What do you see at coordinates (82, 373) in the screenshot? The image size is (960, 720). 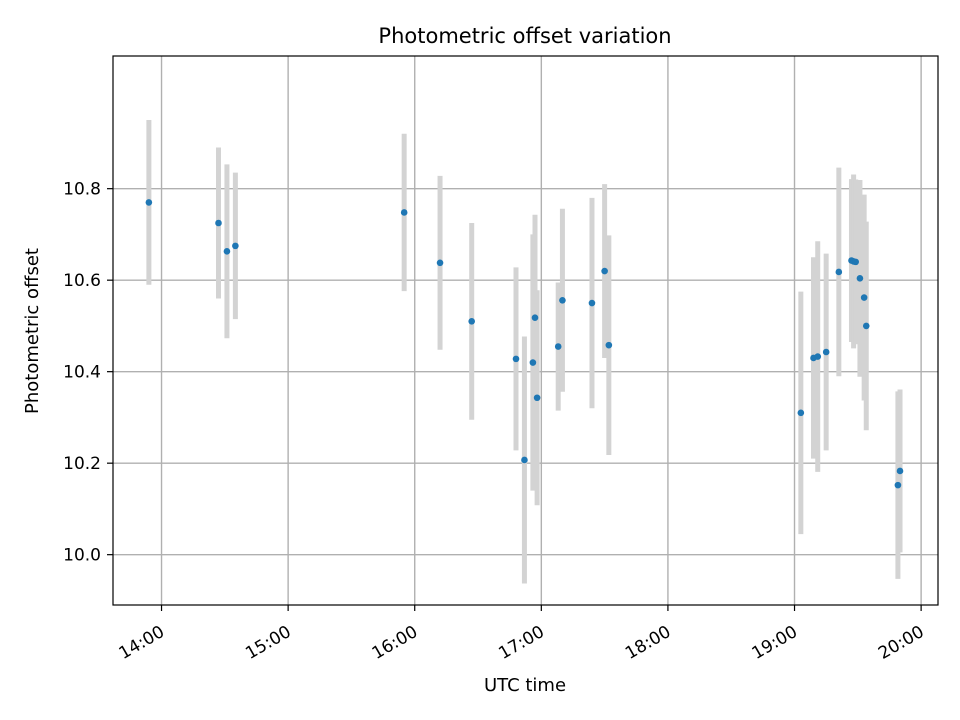 I see `y-tick-label: 10.4` at bounding box center [82, 373].